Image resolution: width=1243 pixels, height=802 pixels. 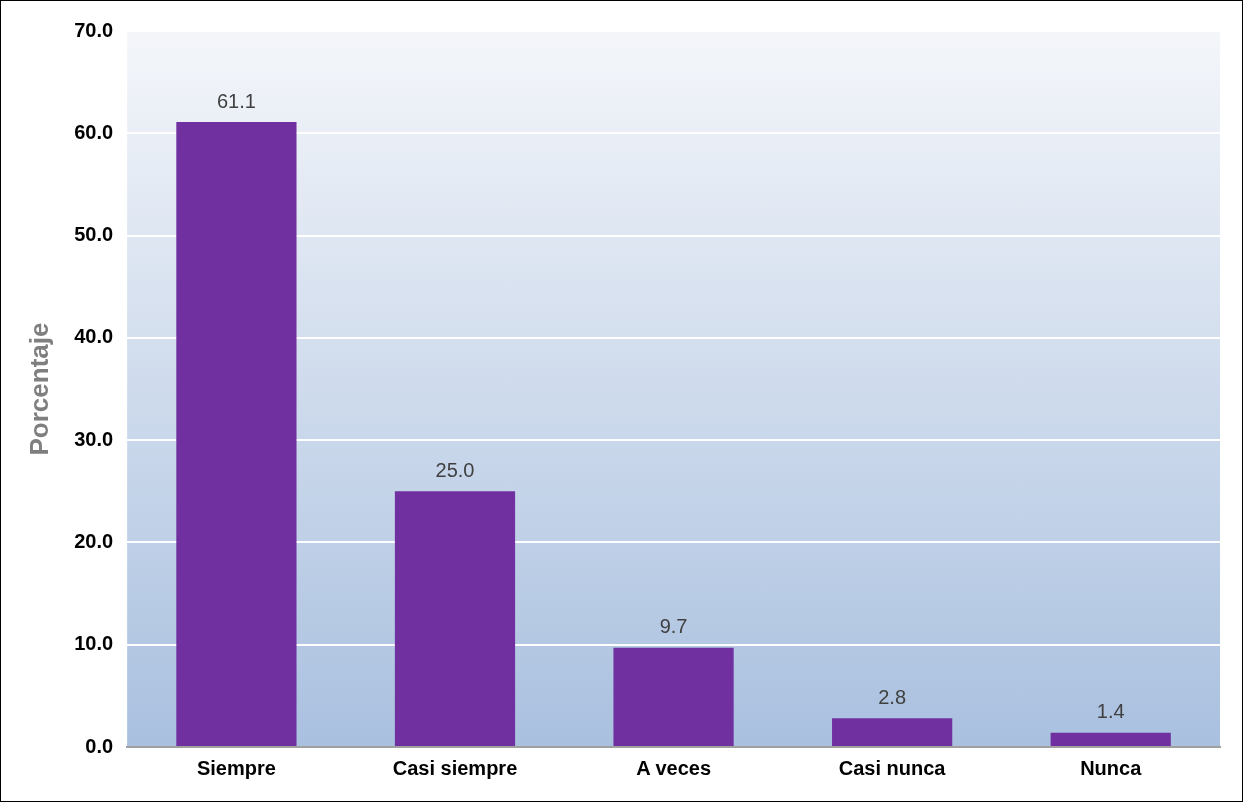 What do you see at coordinates (673, 626) in the screenshot?
I see `data-label: 9.7` at bounding box center [673, 626].